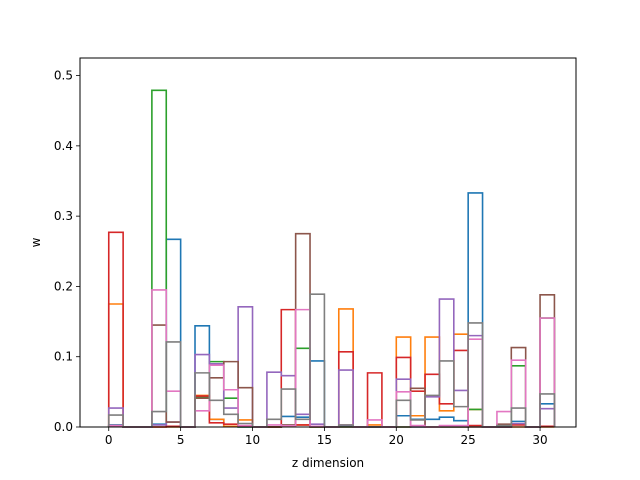 The height and width of the screenshot is (480, 640). Describe the element at coordinates (109, 440) in the screenshot. I see `x-tick-label: 0` at that location.